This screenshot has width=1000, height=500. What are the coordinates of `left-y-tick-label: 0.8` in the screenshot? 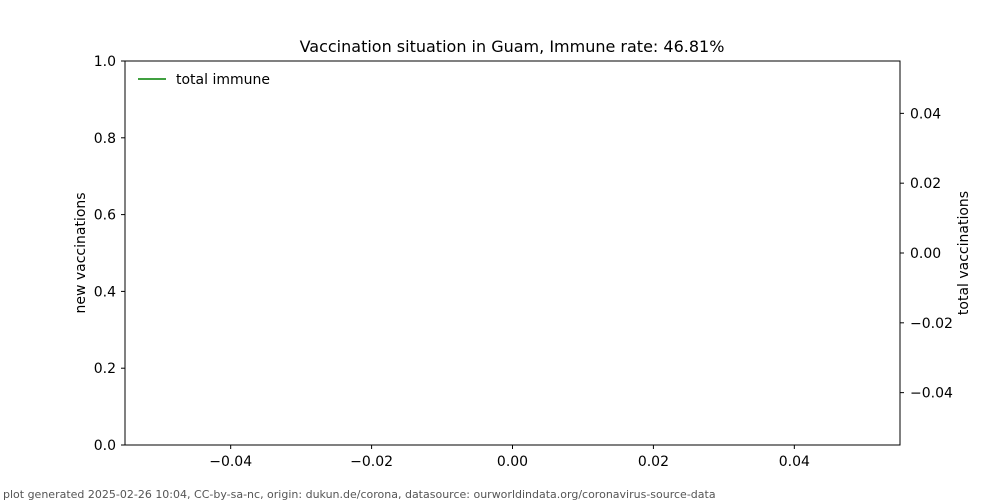 It's located at (105, 139).